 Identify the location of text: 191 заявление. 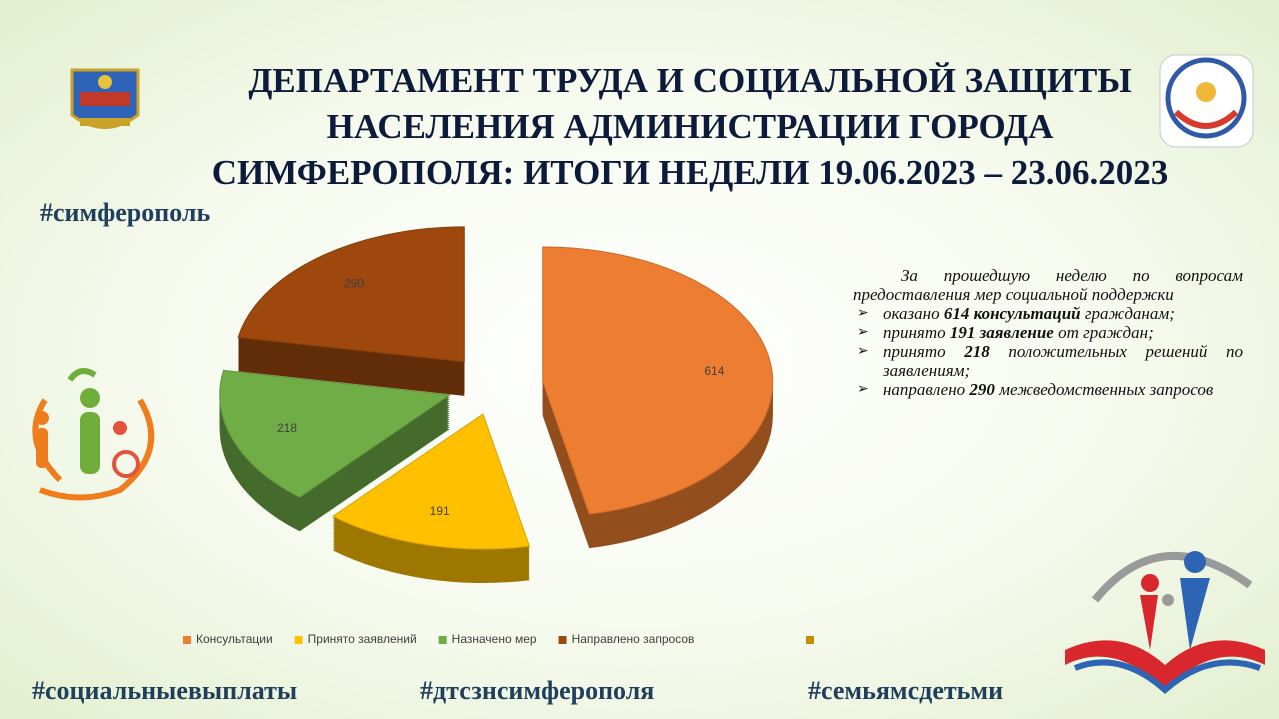
(1001, 332).